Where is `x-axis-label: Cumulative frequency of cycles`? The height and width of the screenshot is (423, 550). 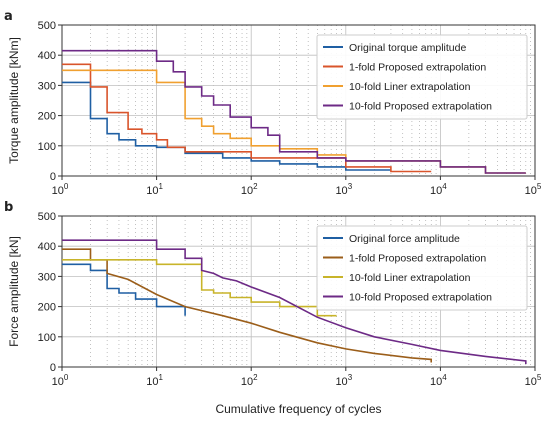 x-axis-label: Cumulative frequency of cycles is located at coordinates (298, 409).